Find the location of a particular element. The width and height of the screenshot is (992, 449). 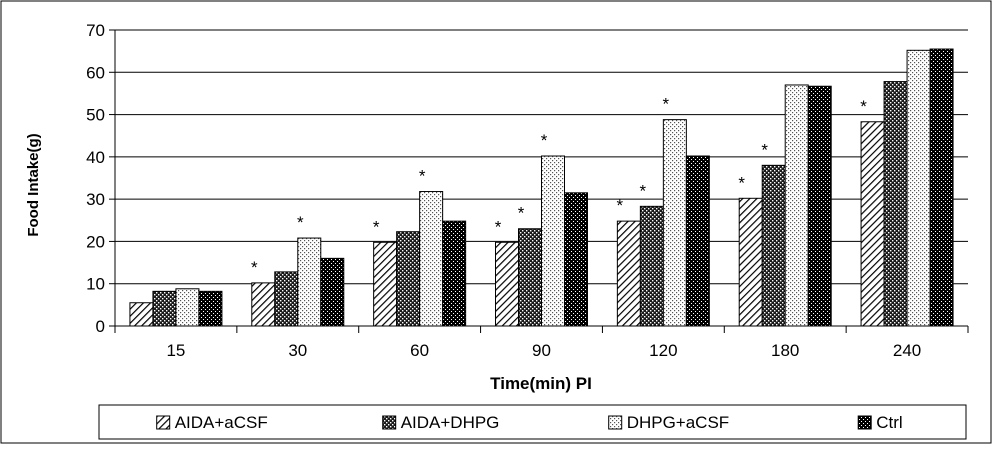

legend-label: DHPG+aCSF is located at coordinates (678, 422).